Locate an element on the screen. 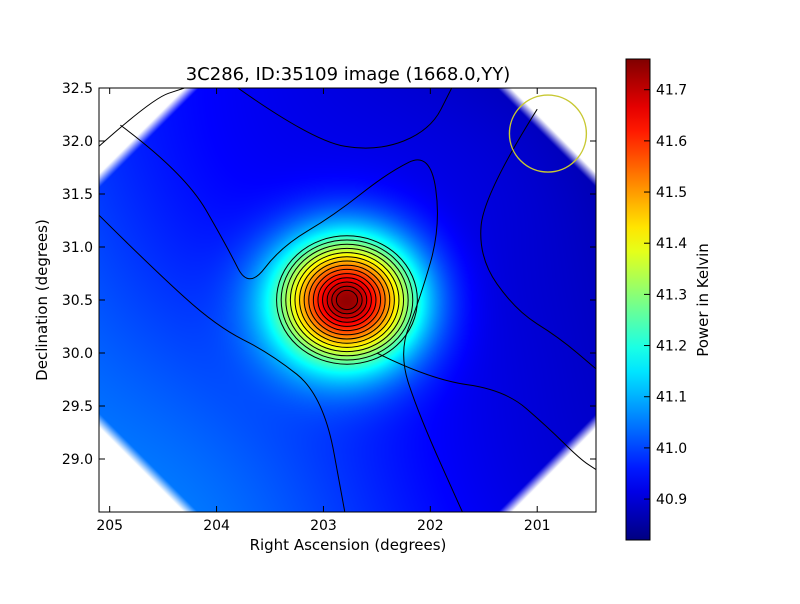 The image size is (800, 604). x-axis-label: Right Ascension (degrees) is located at coordinates (348, 545).